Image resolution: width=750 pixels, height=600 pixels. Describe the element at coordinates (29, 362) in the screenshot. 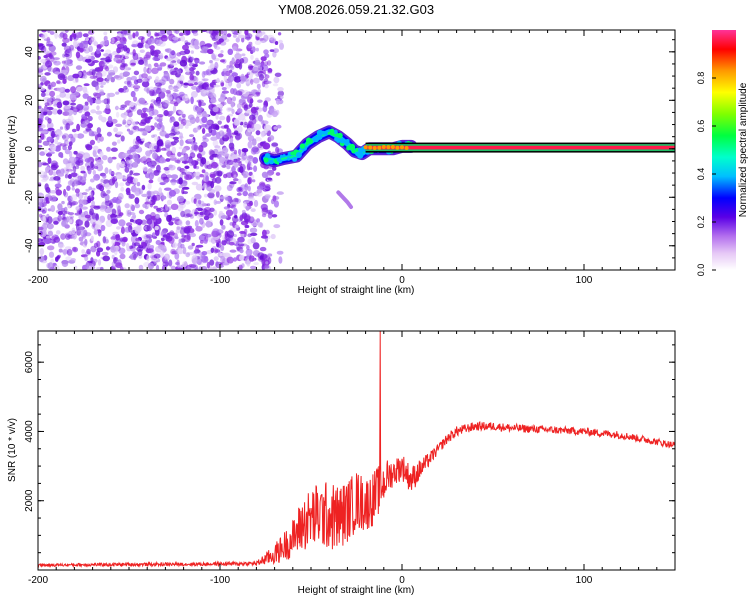

I see `y-tick-label: 6000` at that location.